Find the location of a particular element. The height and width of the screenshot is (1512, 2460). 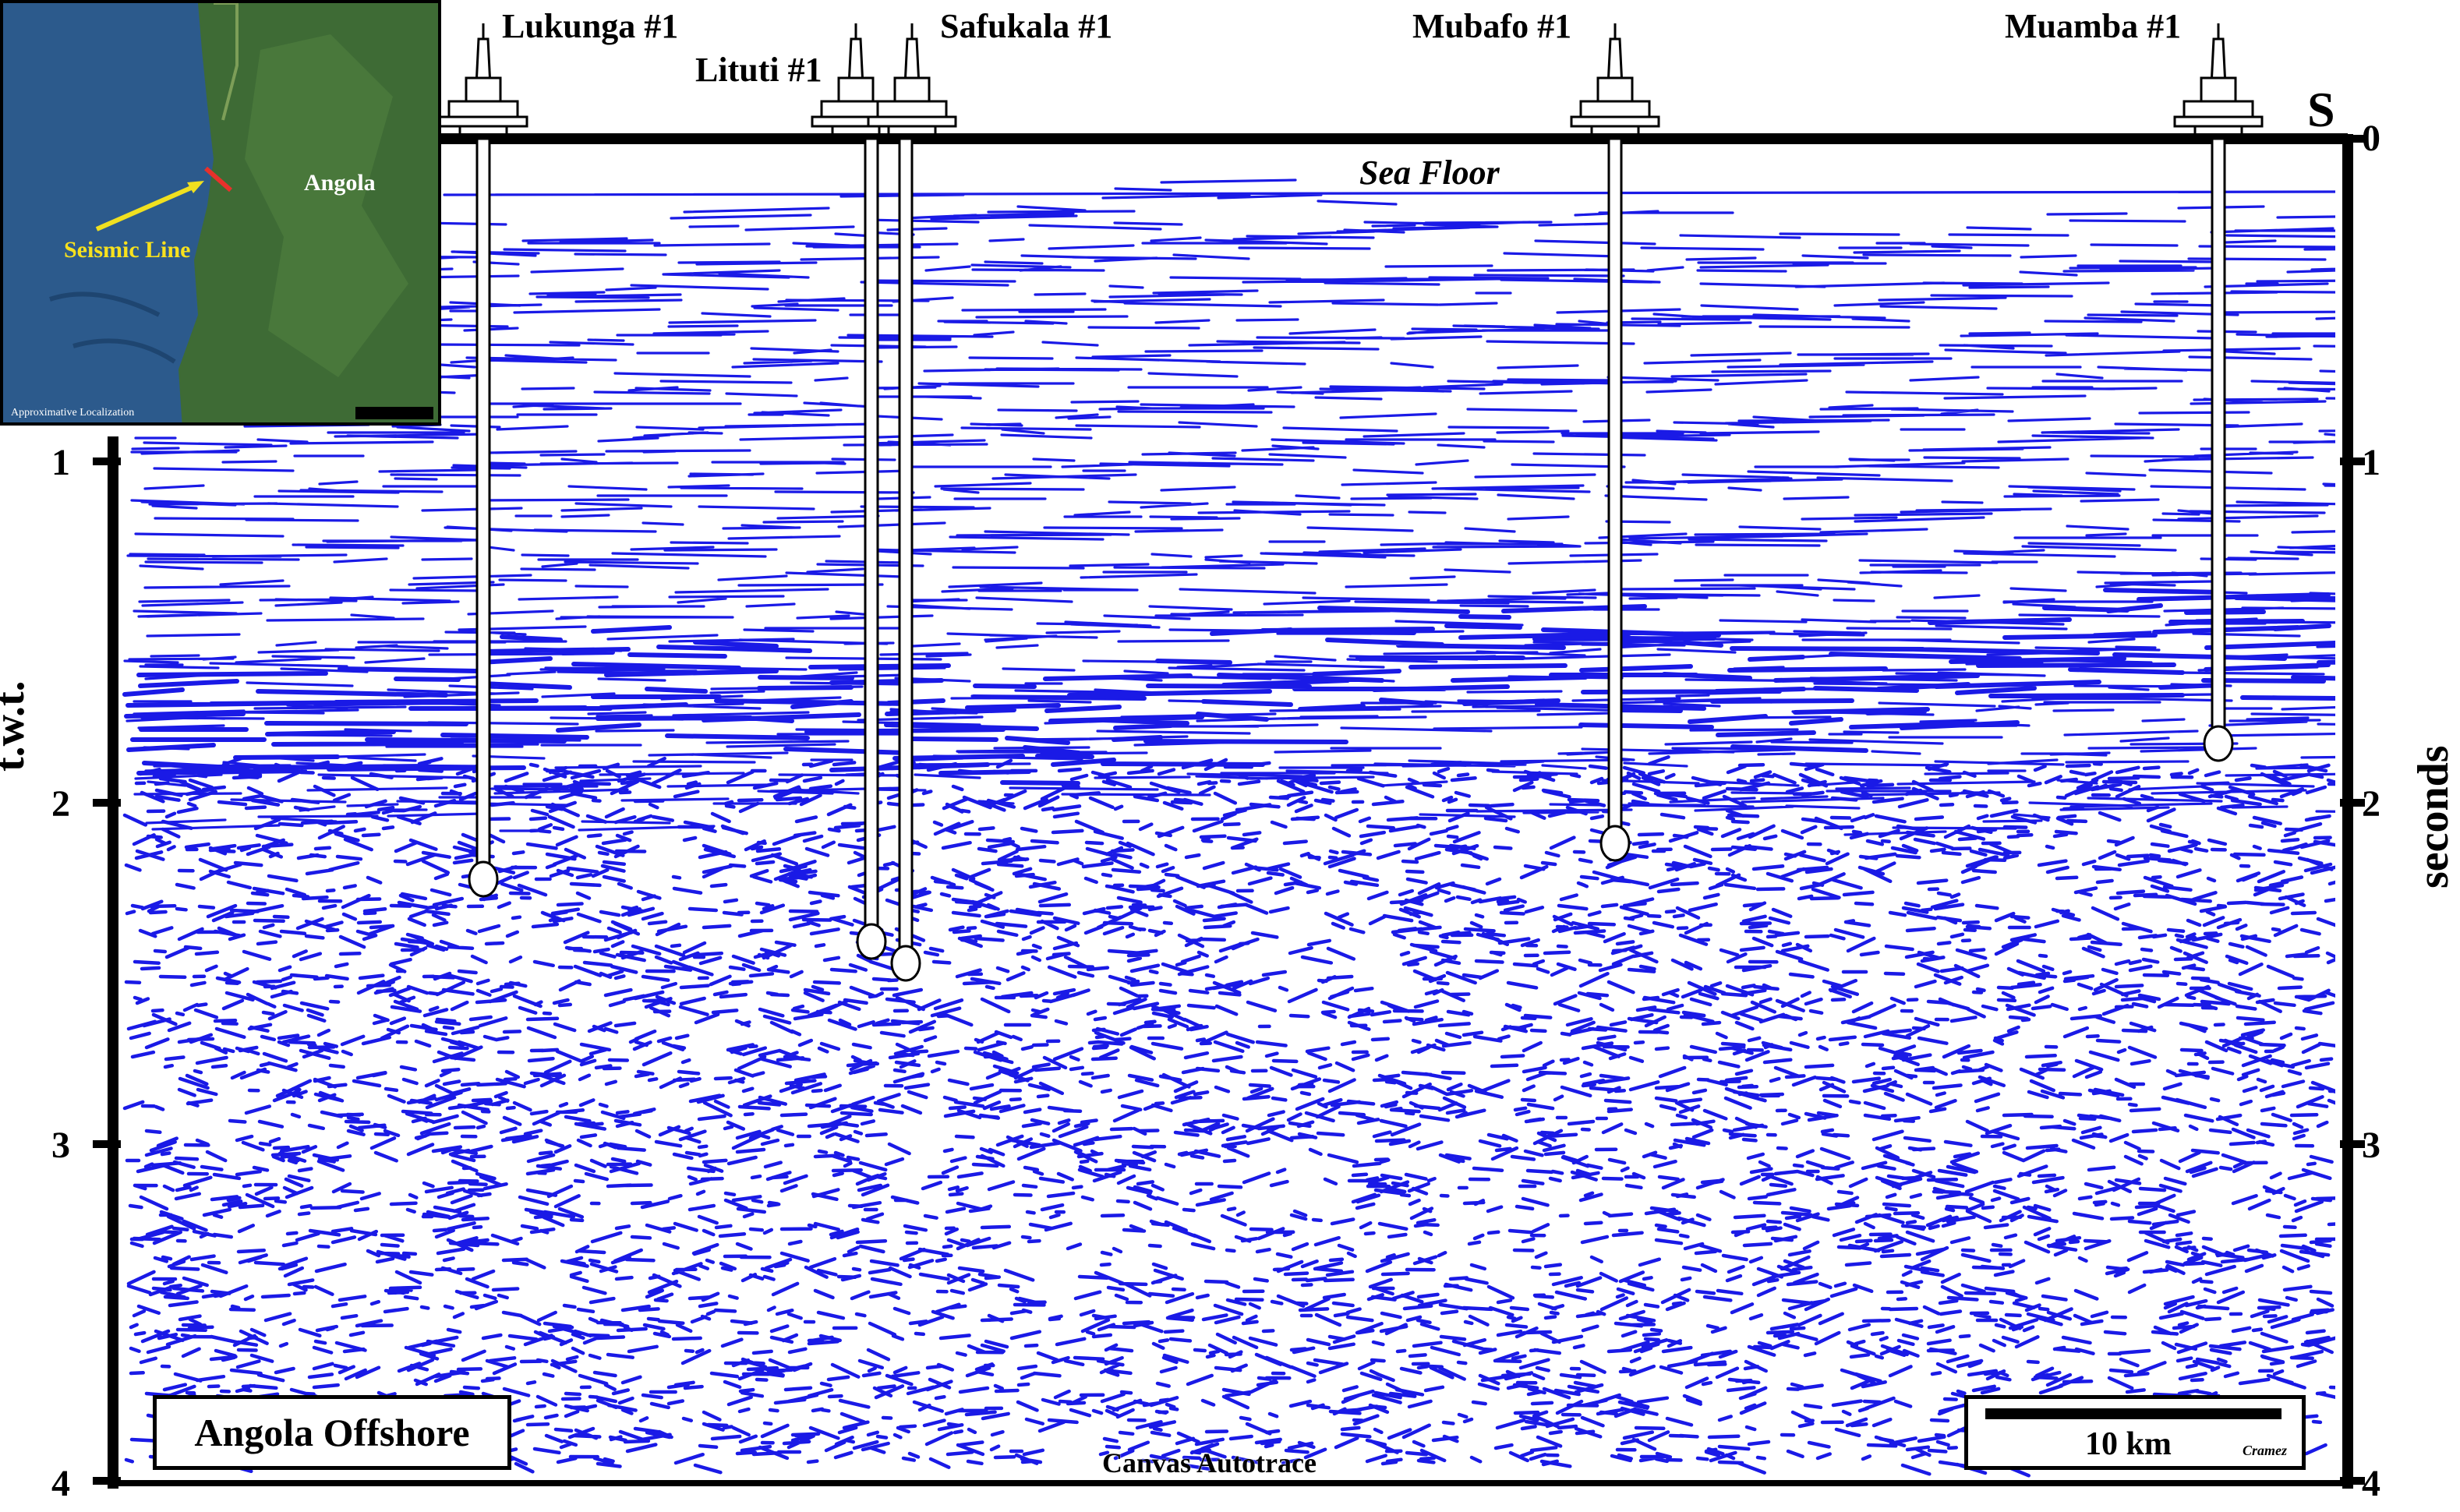

inset-line-label: Seismic Line is located at coordinates (127, 250).